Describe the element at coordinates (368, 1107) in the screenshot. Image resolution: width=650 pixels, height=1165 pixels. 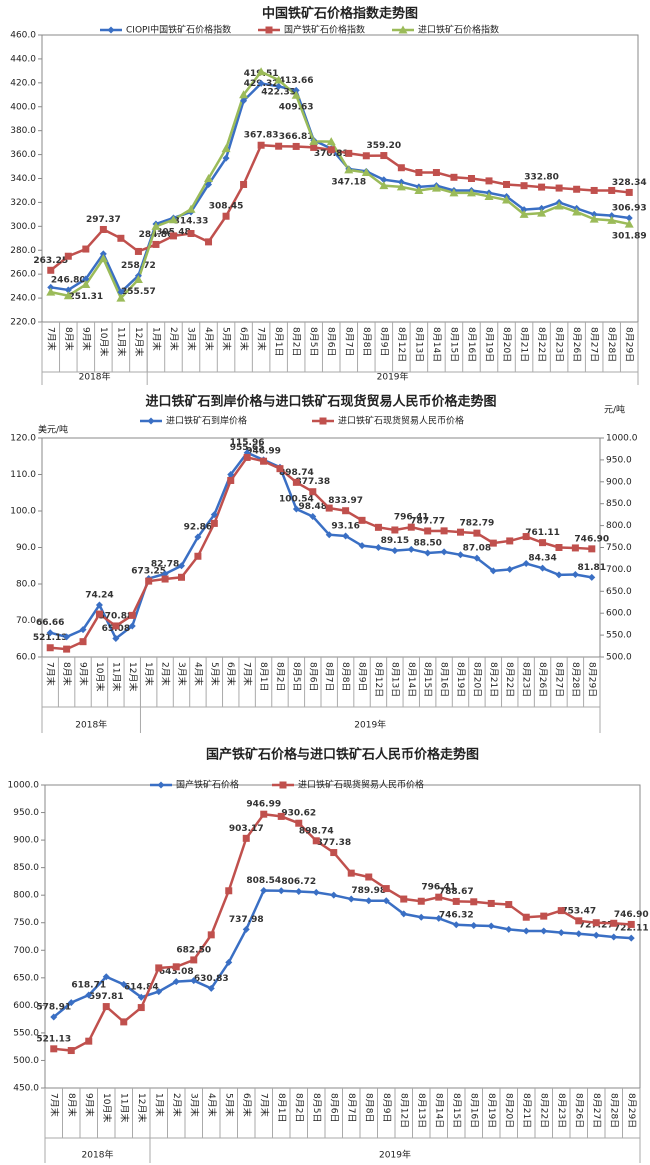
I see `x-tick-label: 8月8日` at that location.